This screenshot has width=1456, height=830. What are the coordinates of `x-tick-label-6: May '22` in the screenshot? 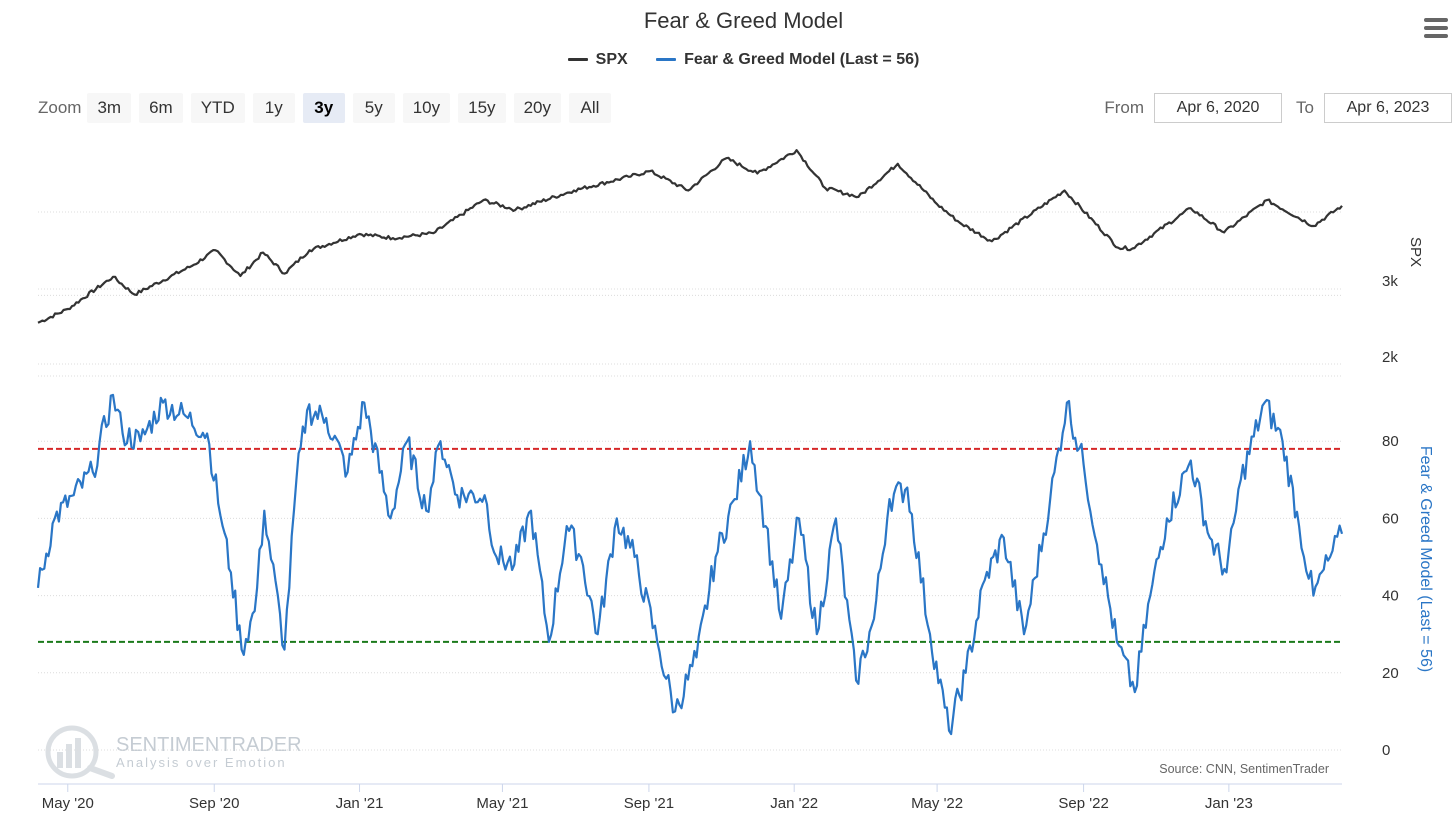 It's located at (937, 803).